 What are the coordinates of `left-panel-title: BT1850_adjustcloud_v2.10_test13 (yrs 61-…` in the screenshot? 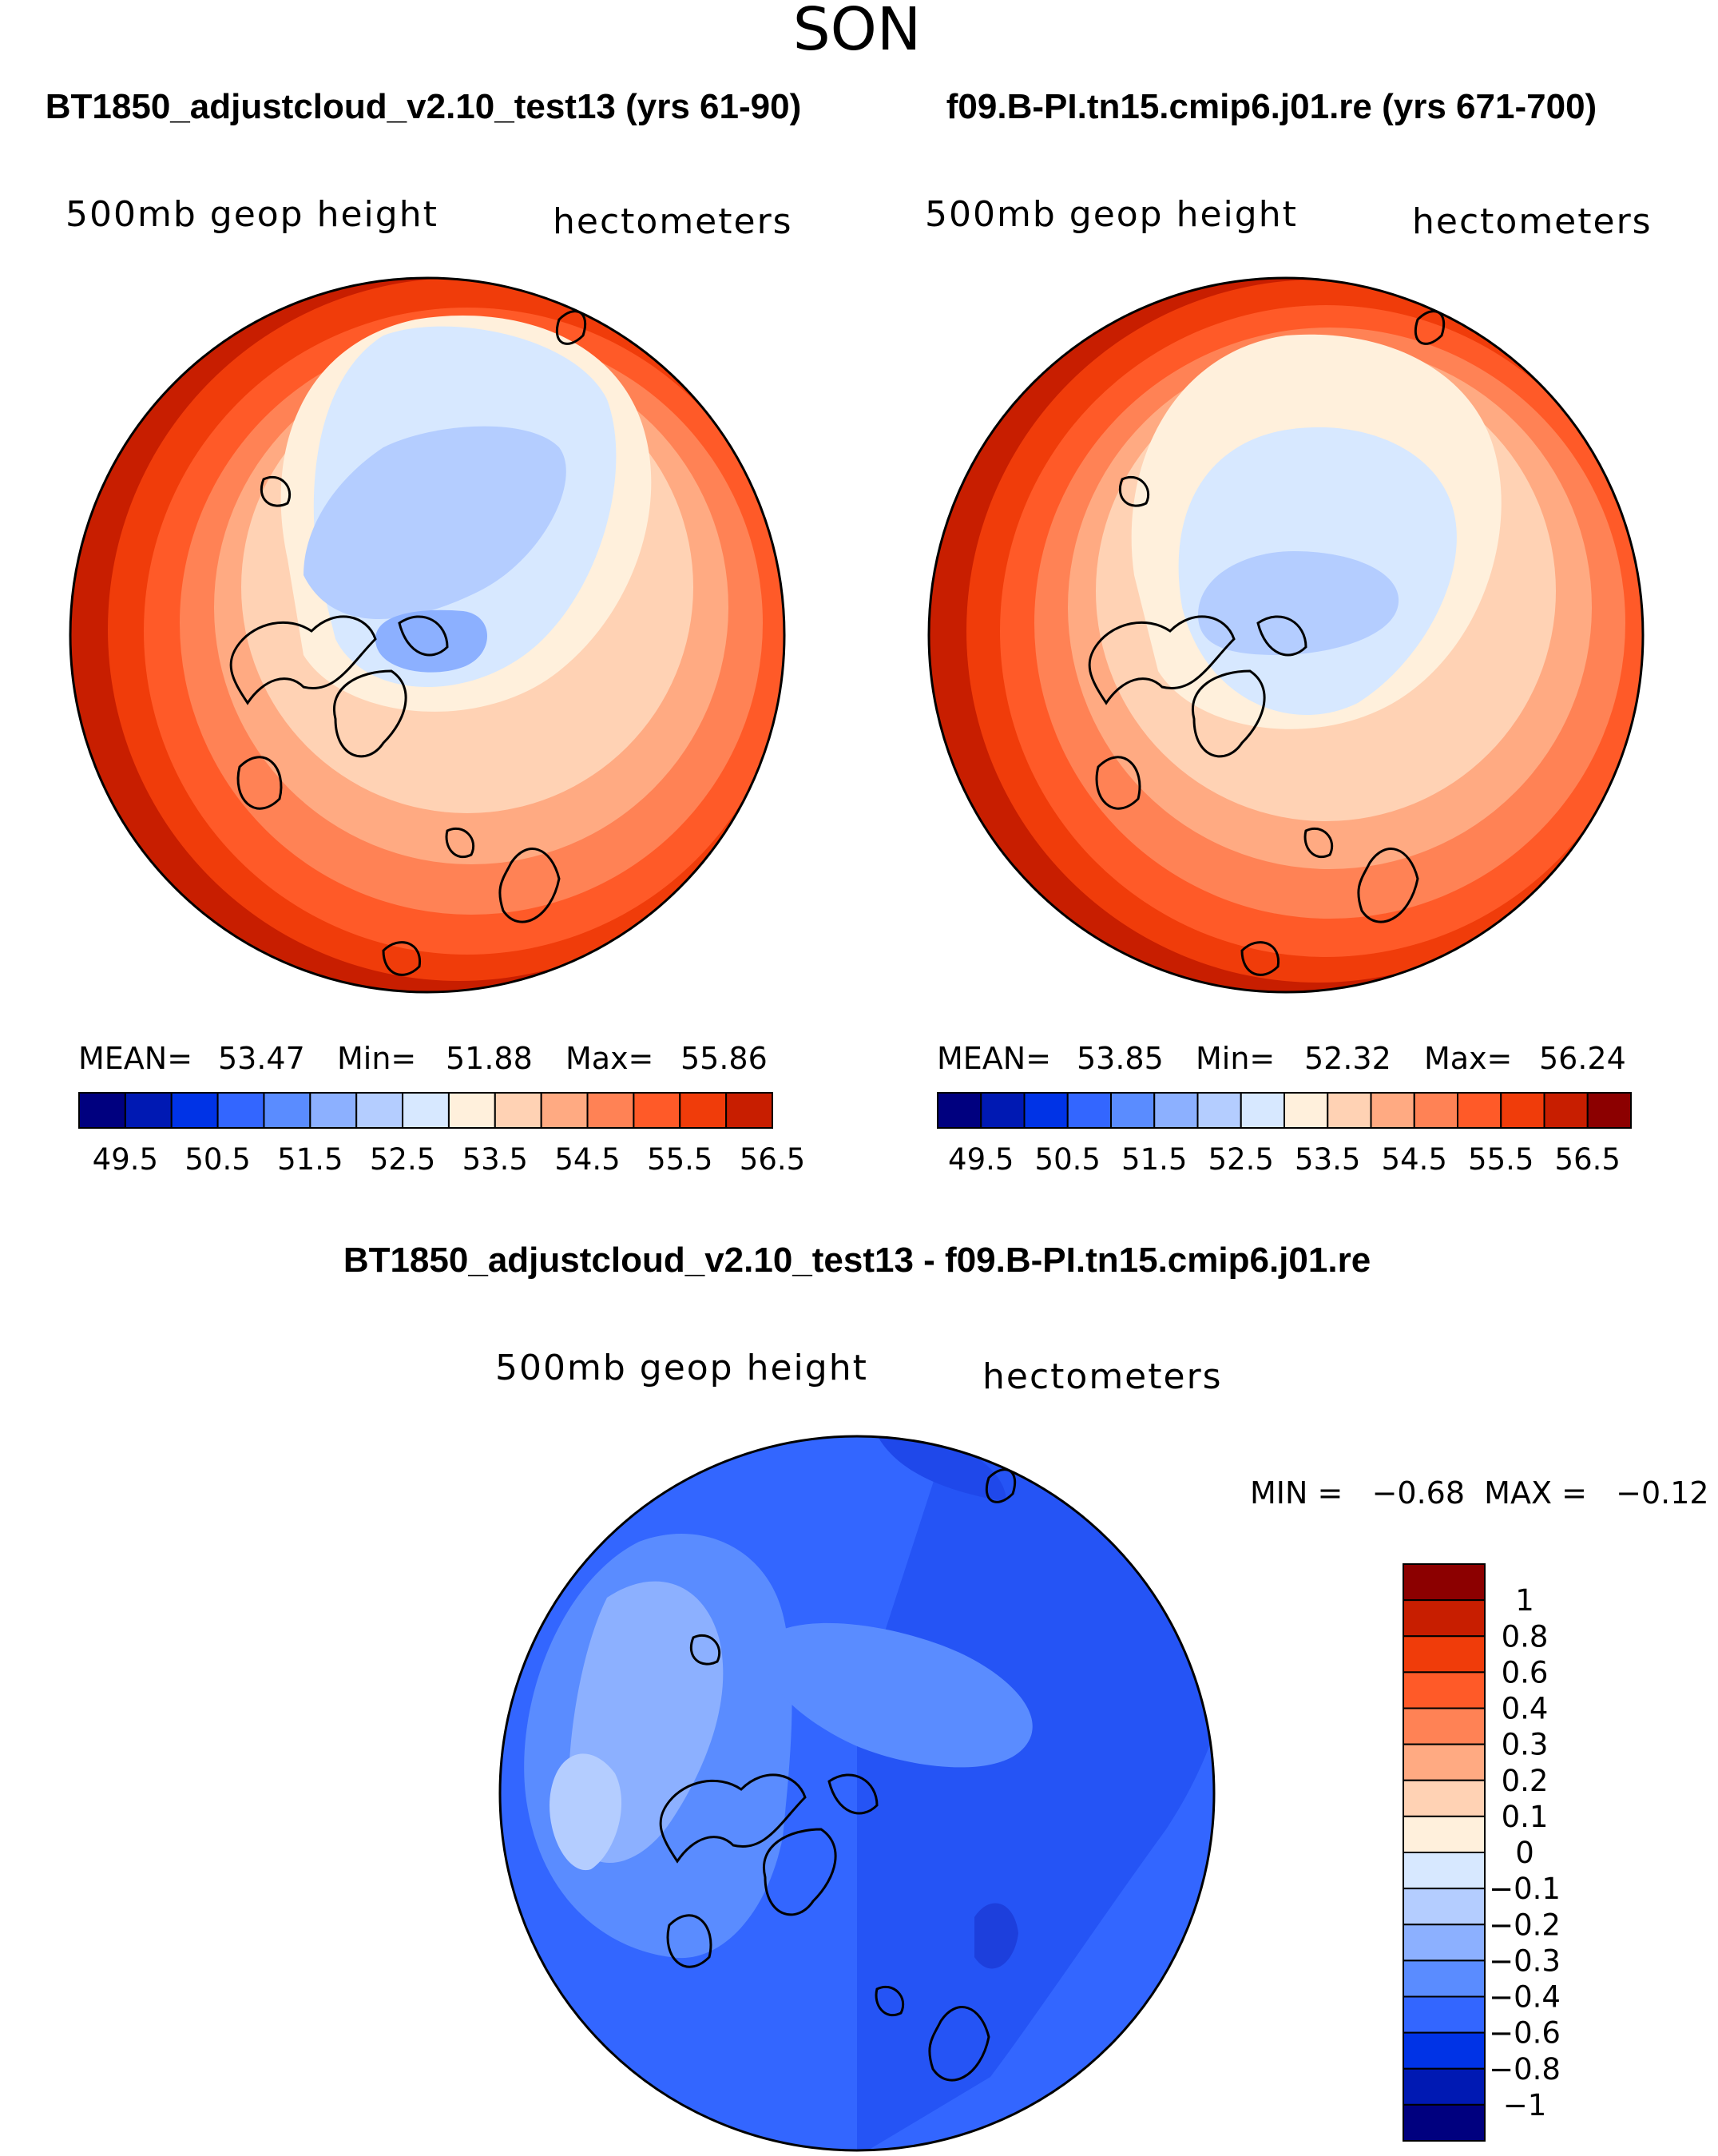 It's located at (424, 106).